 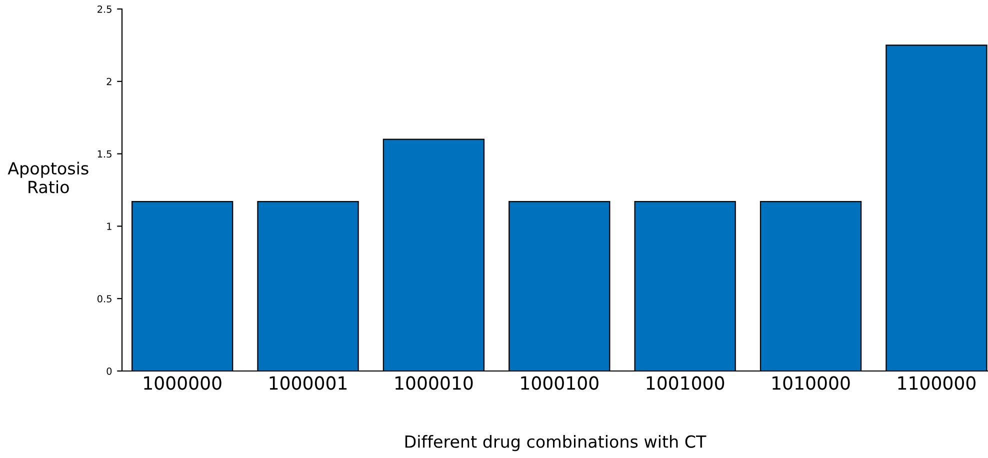 I want to click on x-axis-title: Different drug combinations with CT, so click(x=555, y=443).